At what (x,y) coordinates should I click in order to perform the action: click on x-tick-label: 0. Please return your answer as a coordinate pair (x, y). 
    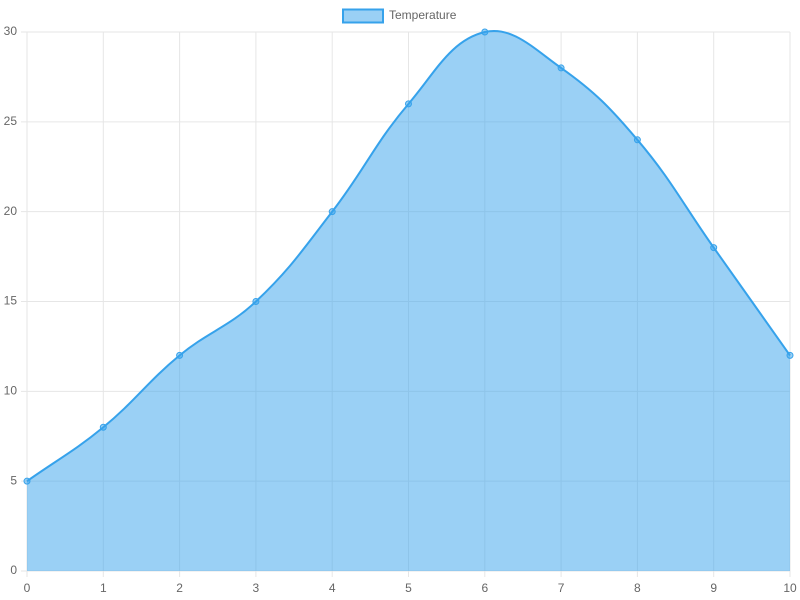
    Looking at the image, I should click on (27, 588).